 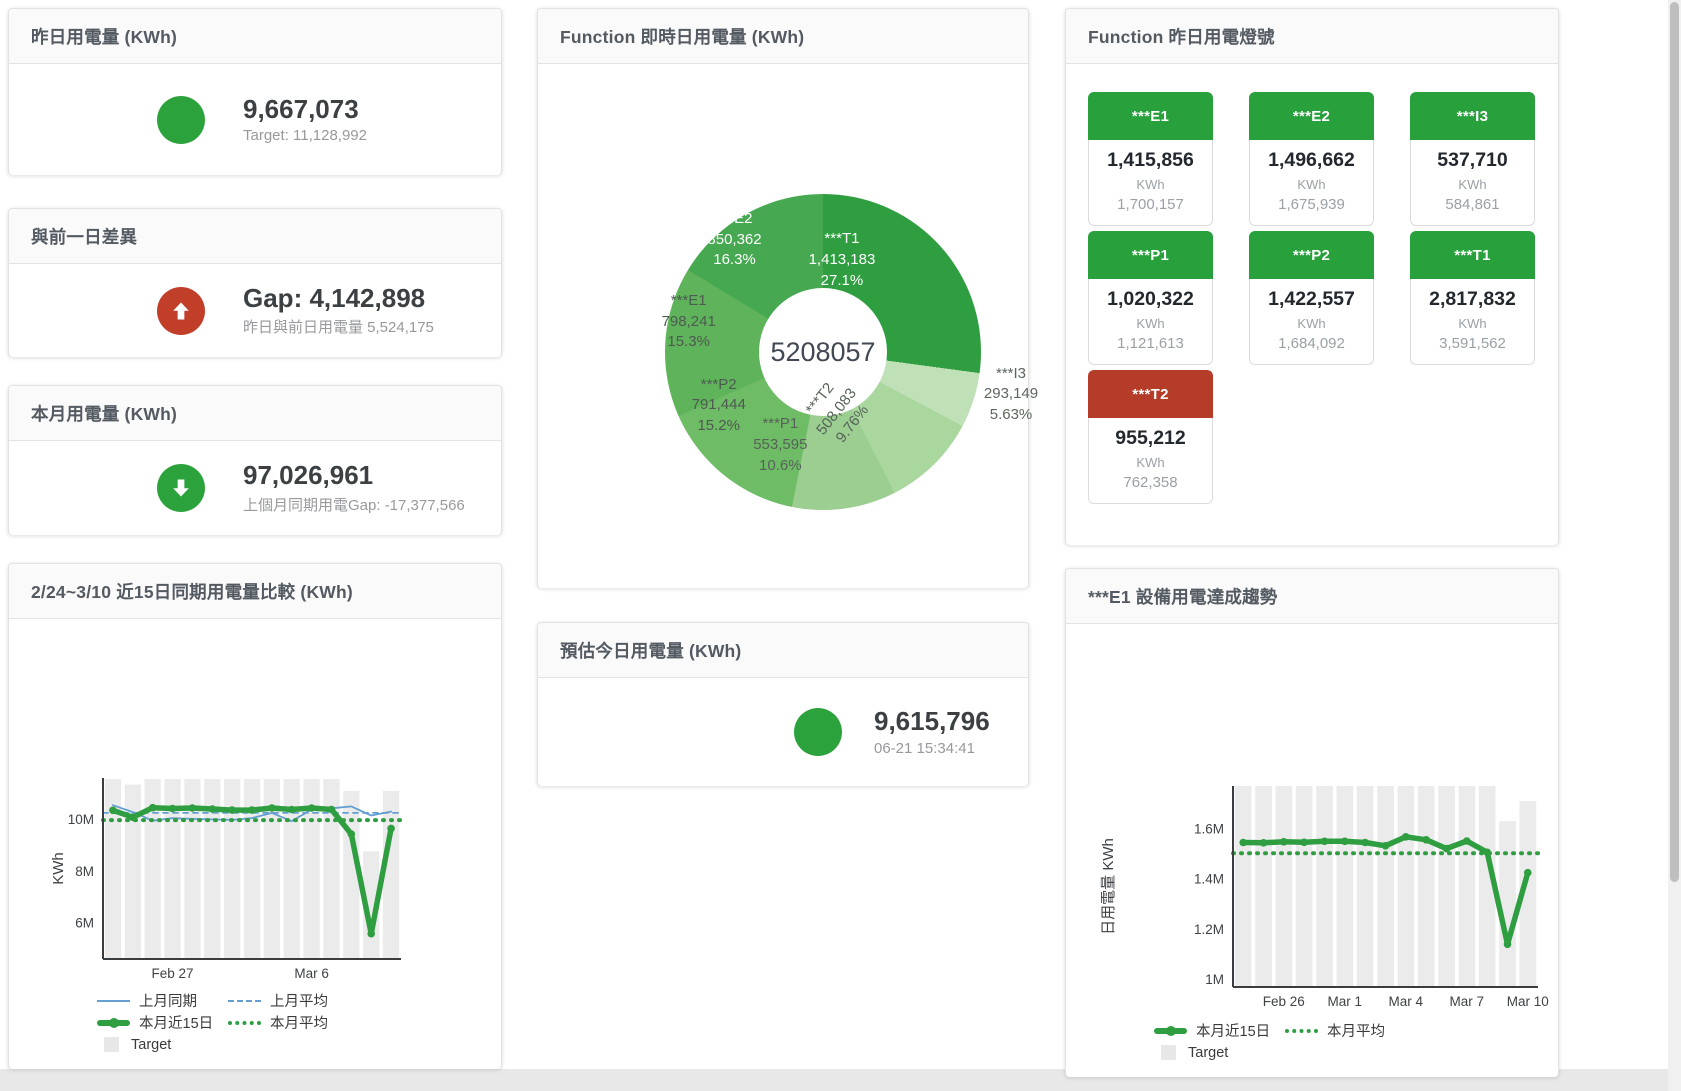 What do you see at coordinates (1108, 886) in the screenshot?
I see `svg-text: 日用電量 KWh` at bounding box center [1108, 886].